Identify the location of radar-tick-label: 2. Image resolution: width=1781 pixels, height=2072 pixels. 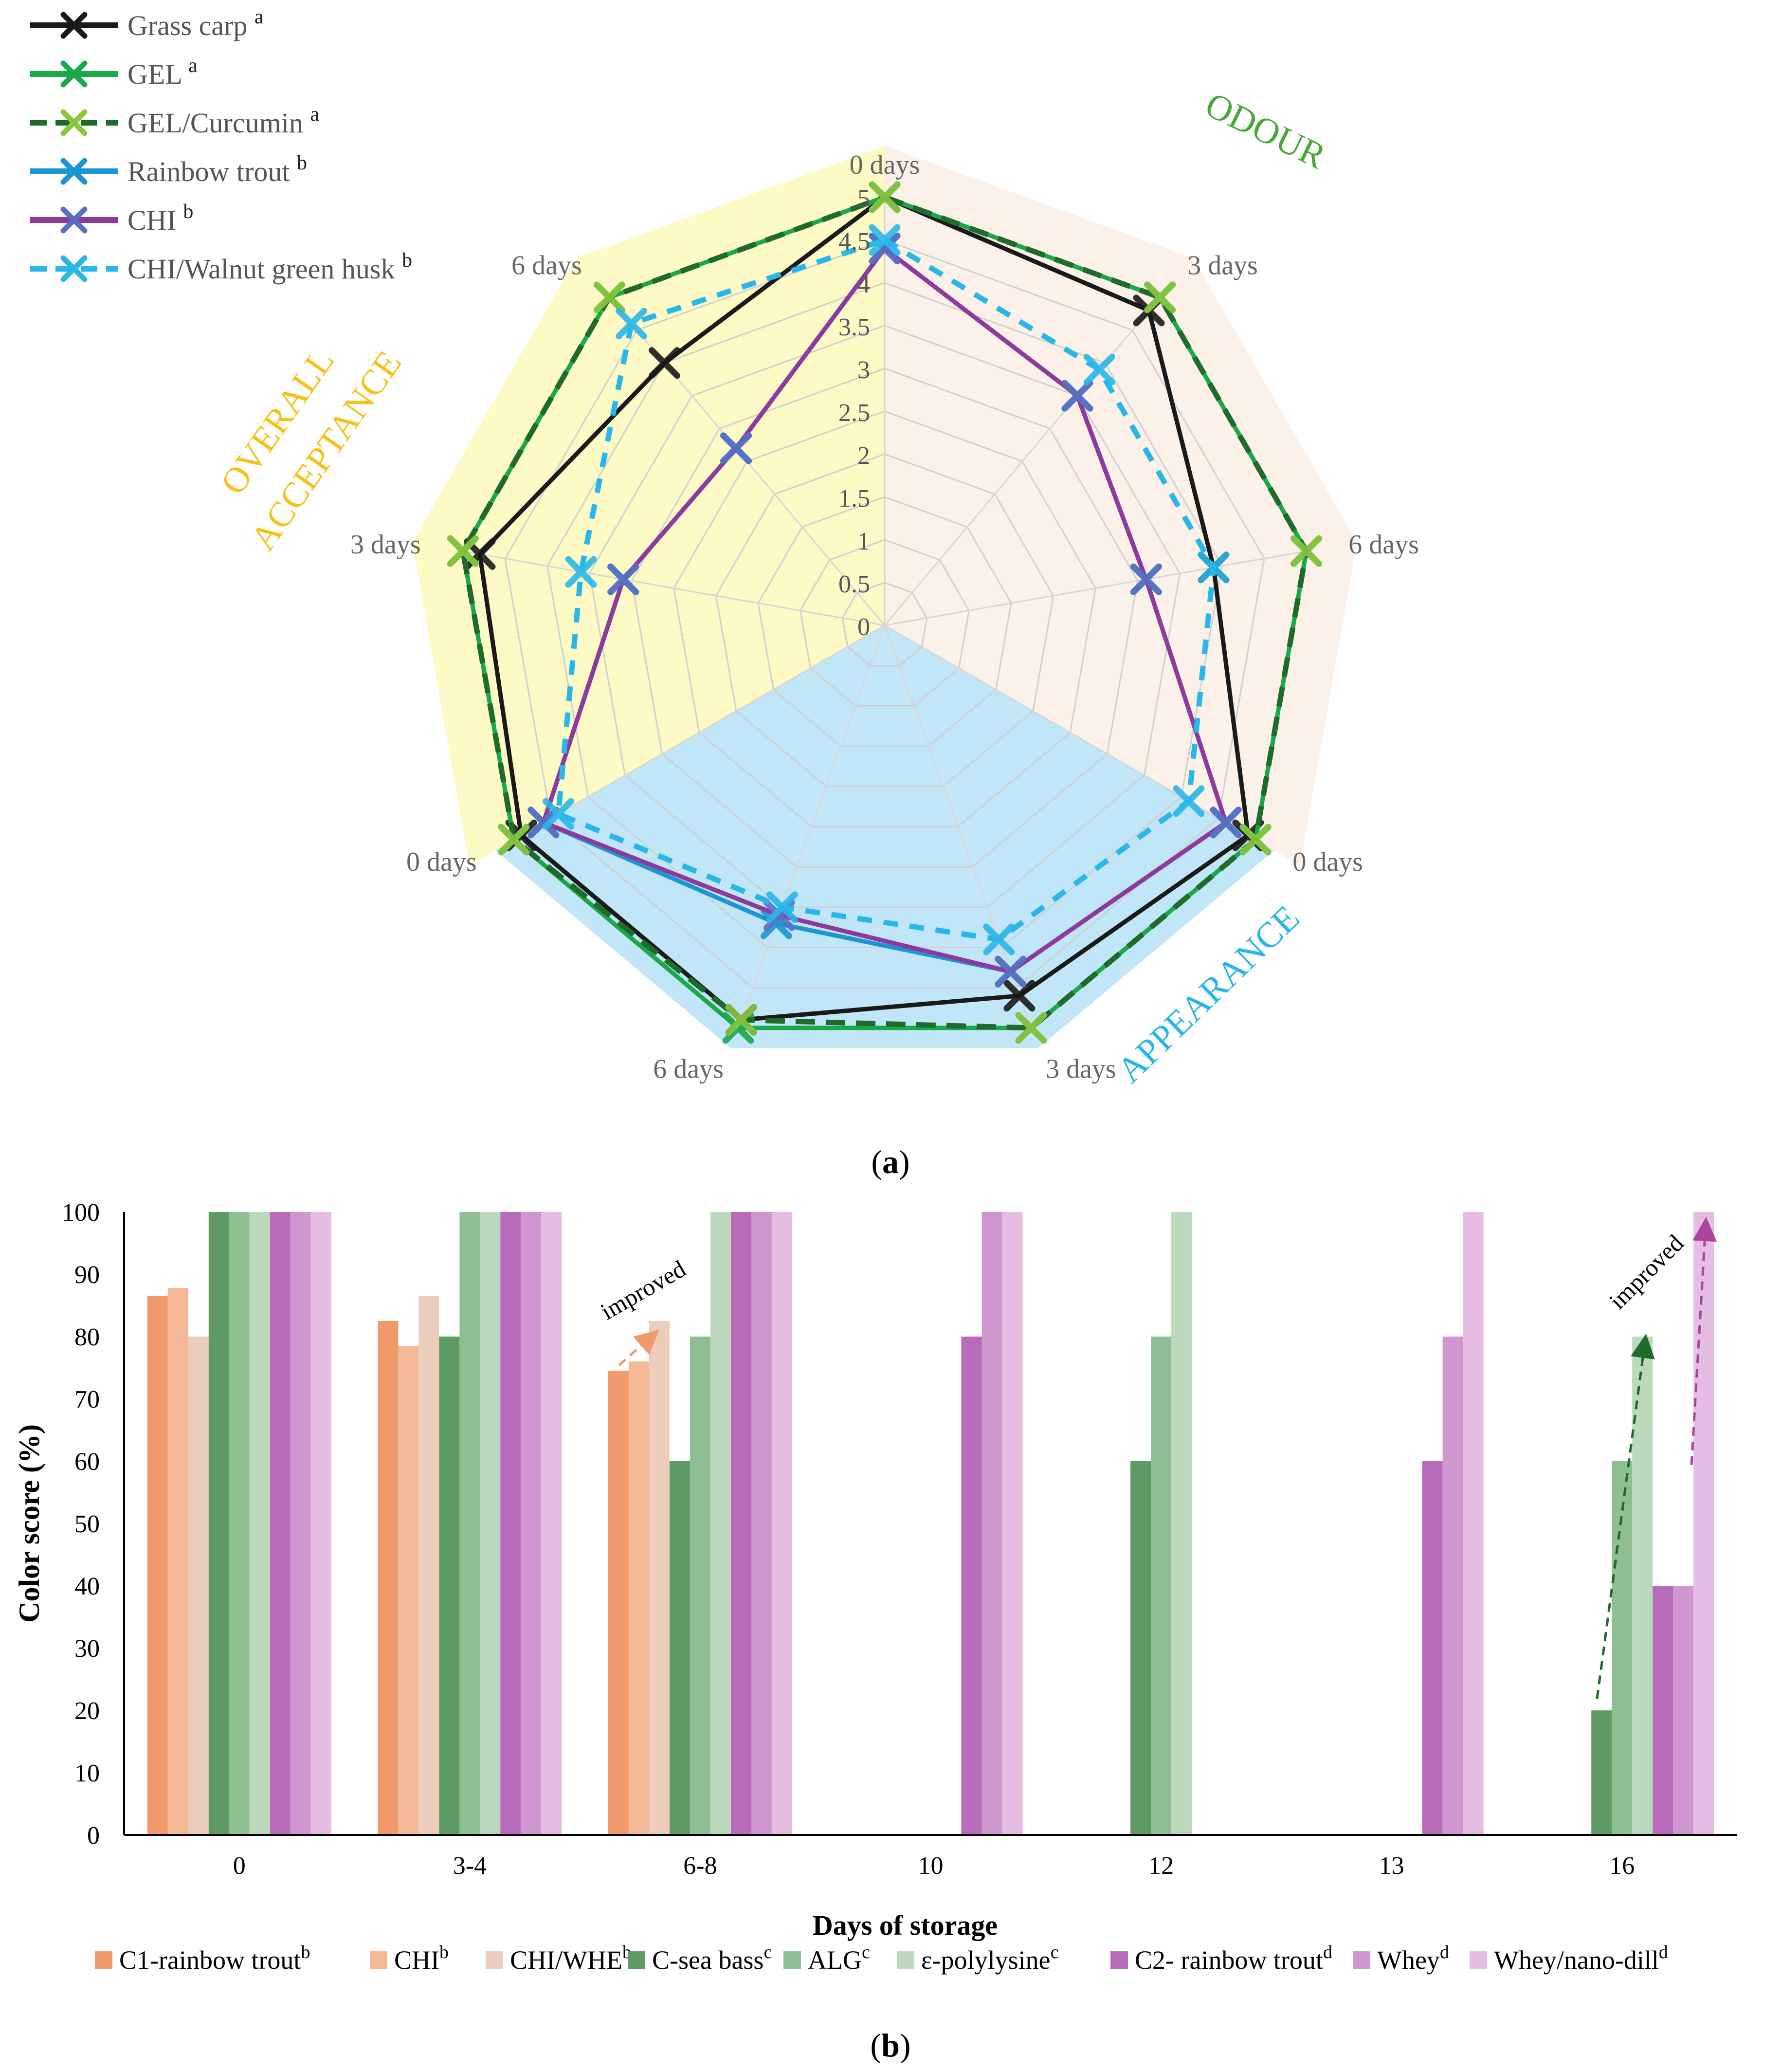
(864, 456).